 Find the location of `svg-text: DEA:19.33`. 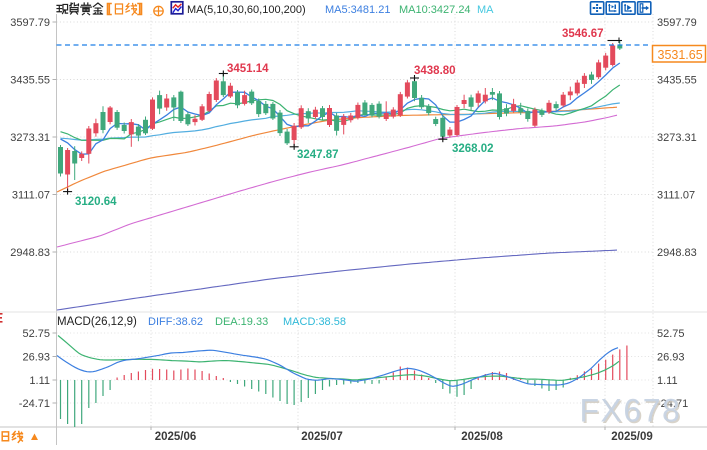

svg-text: DEA:19.33 is located at coordinates (241, 322).